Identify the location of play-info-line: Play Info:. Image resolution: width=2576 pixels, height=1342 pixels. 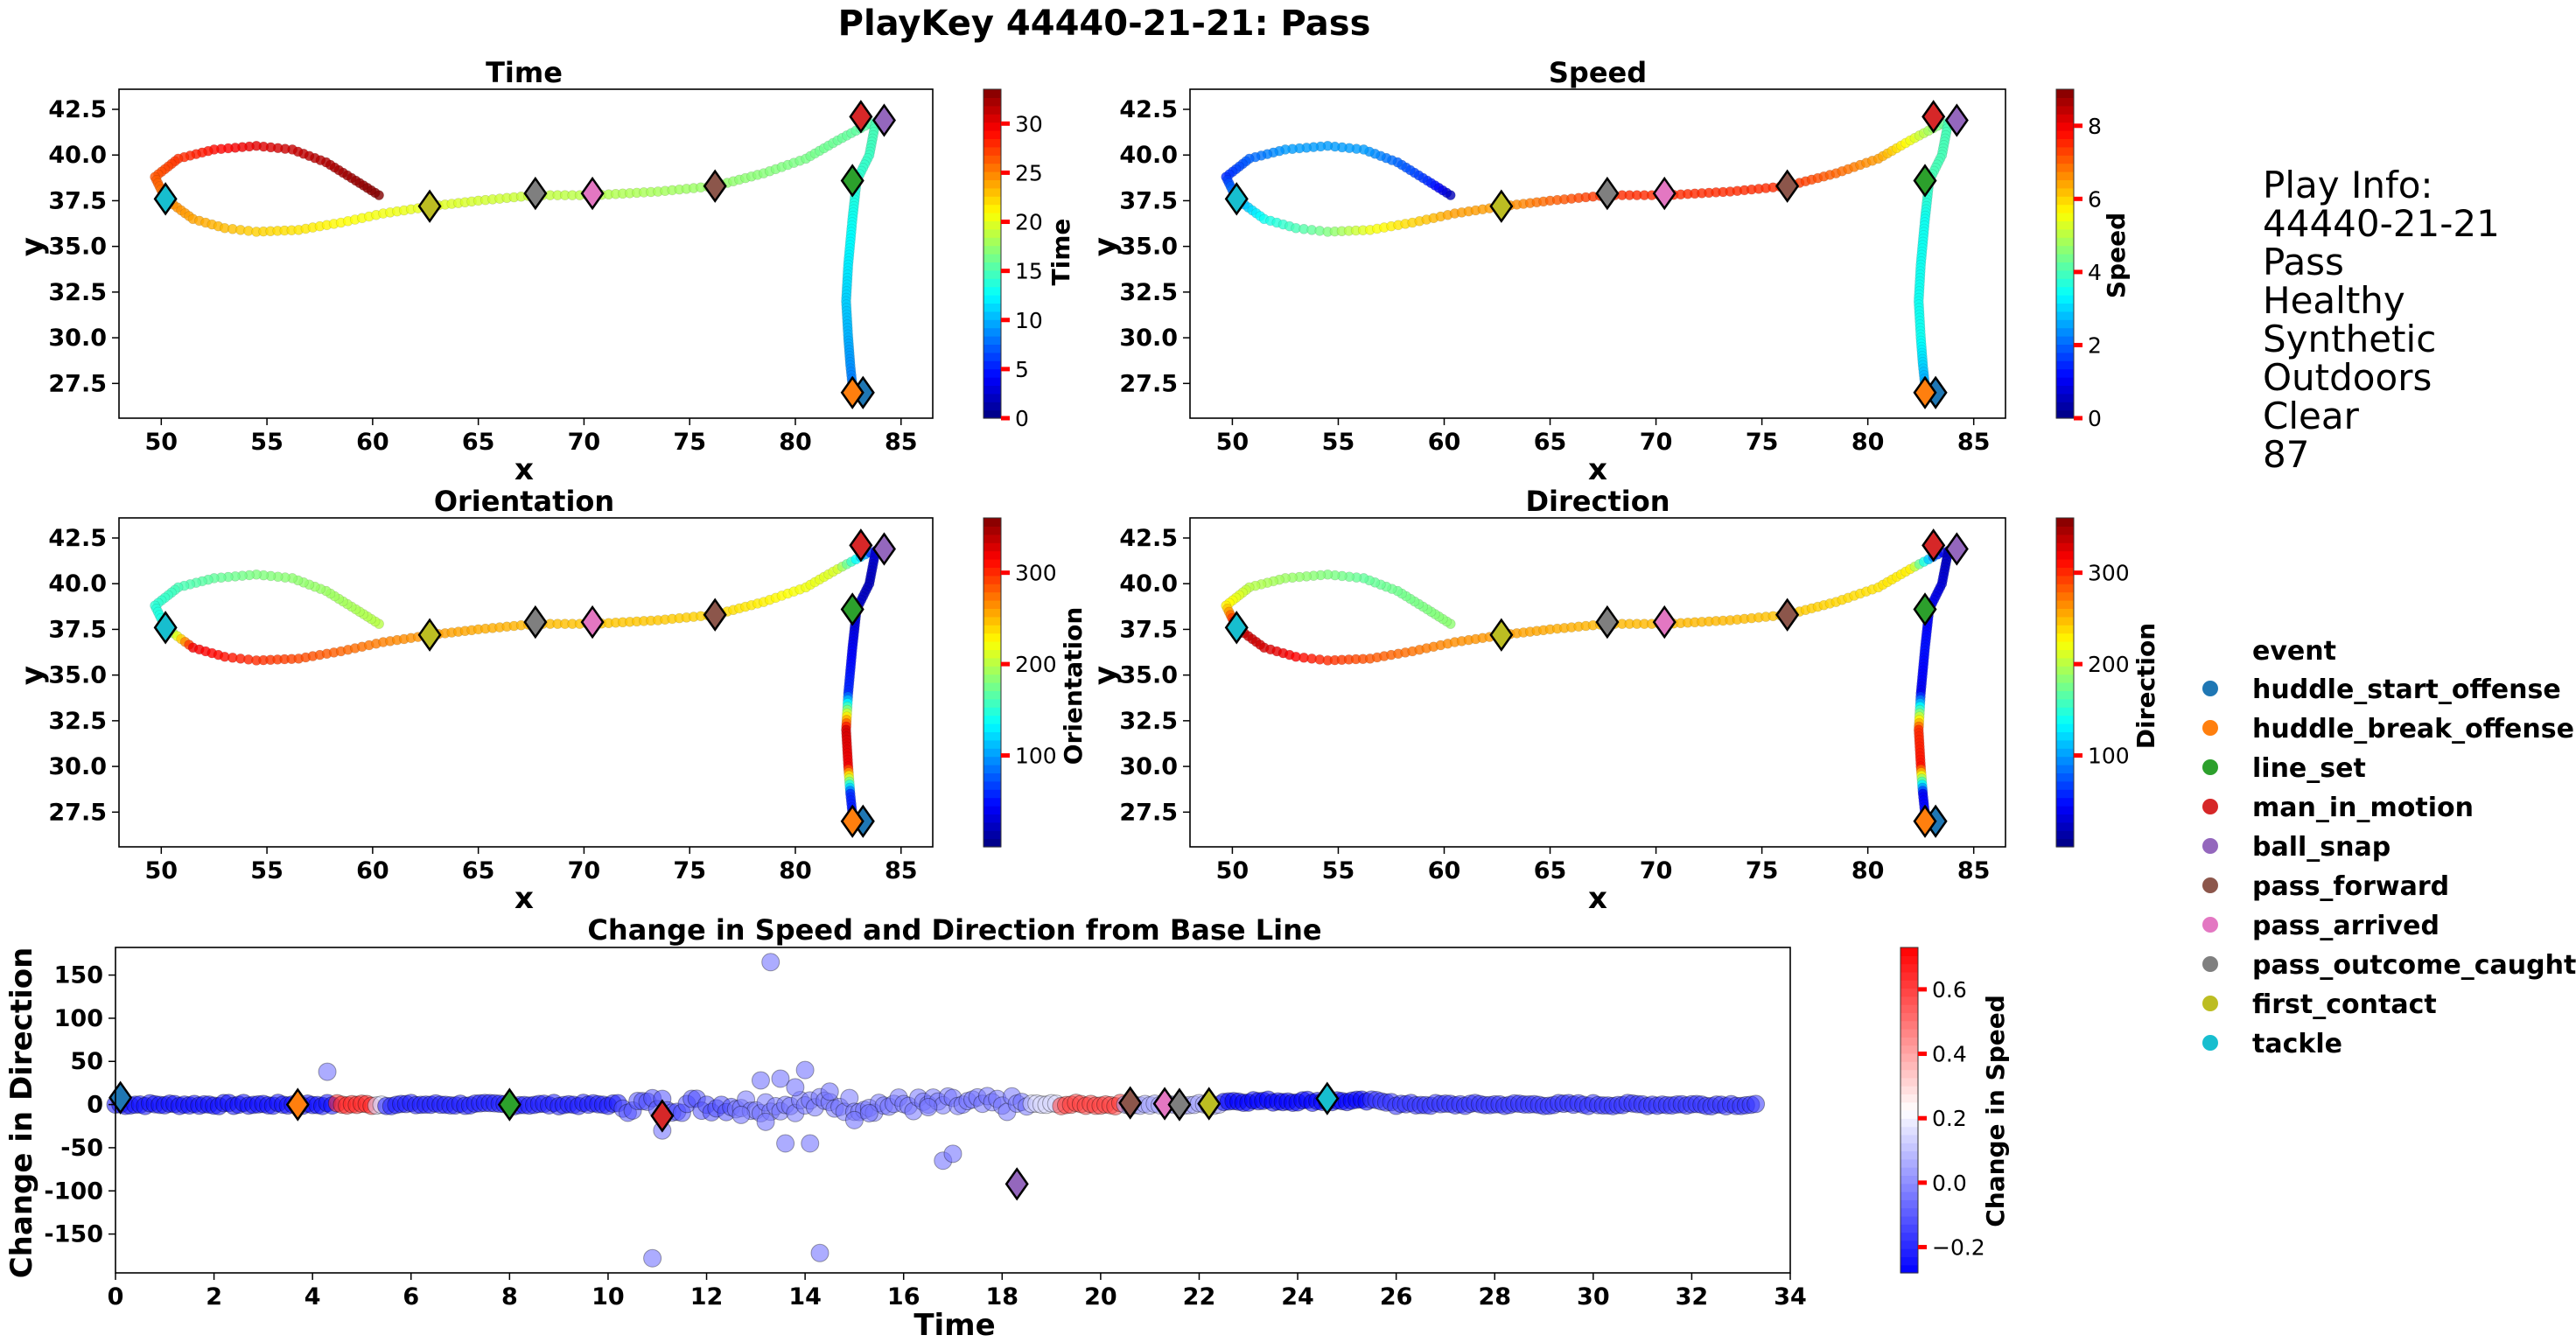
(2348, 185).